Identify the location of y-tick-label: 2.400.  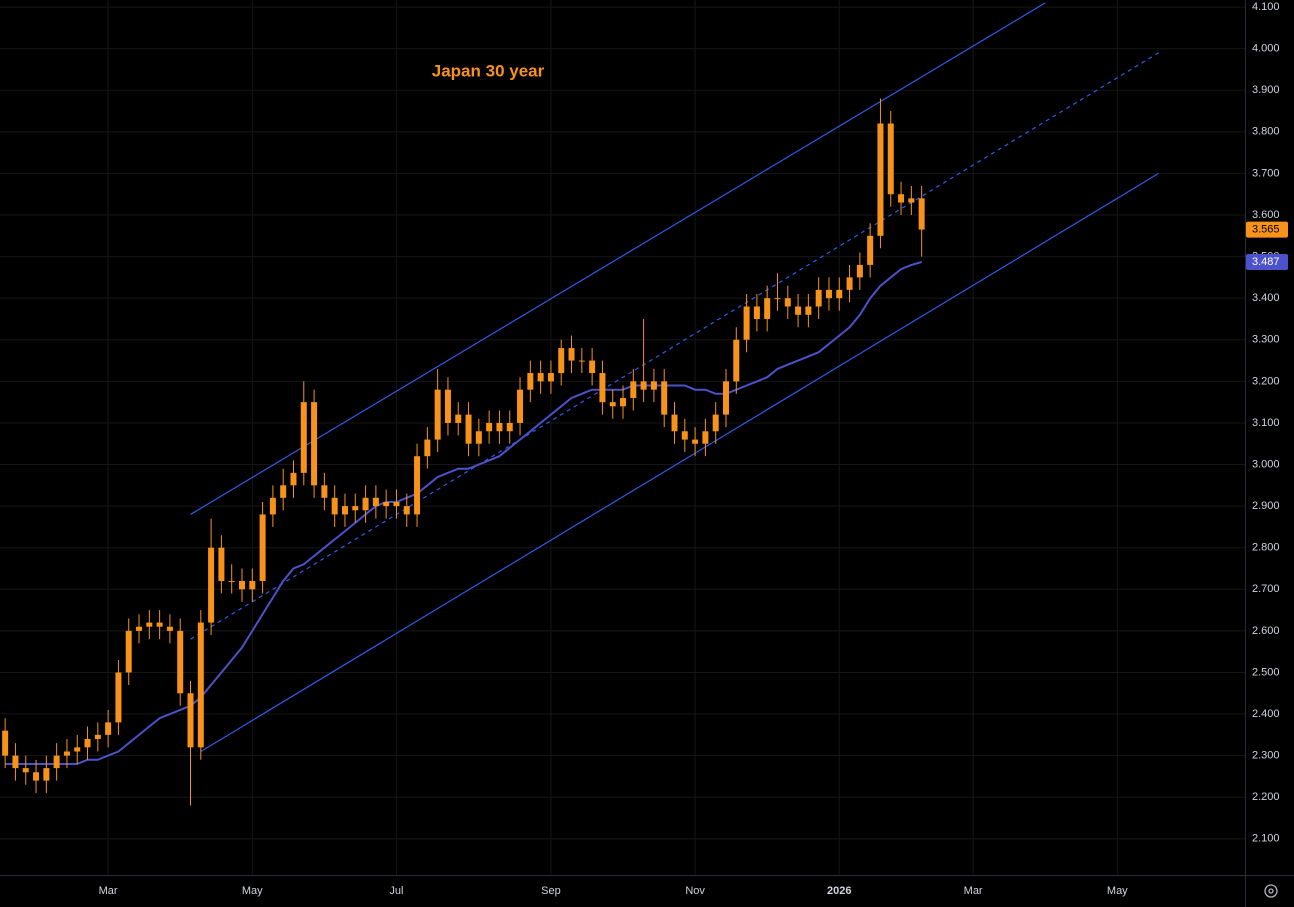
(1266, 714).